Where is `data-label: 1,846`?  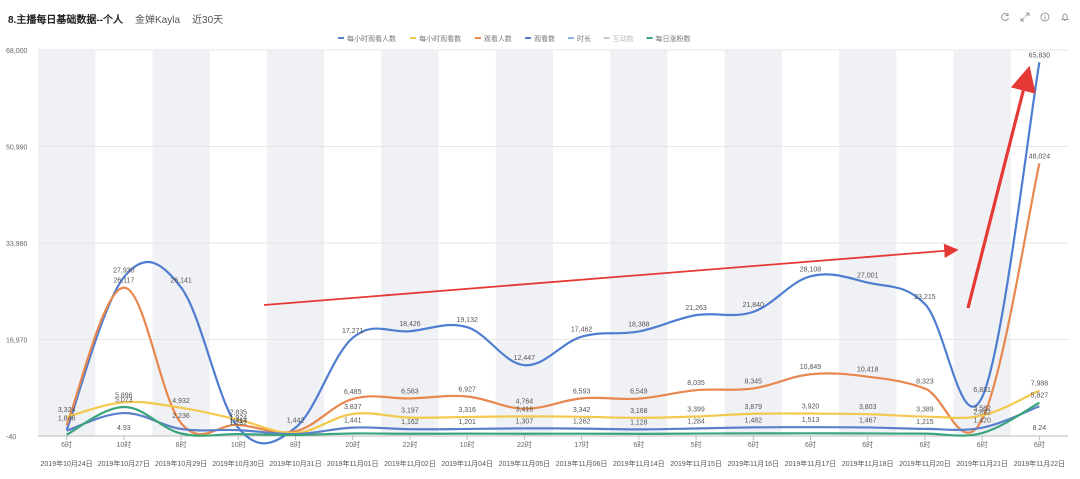
data-label: 1,846 is located at coordinates (67, 418).